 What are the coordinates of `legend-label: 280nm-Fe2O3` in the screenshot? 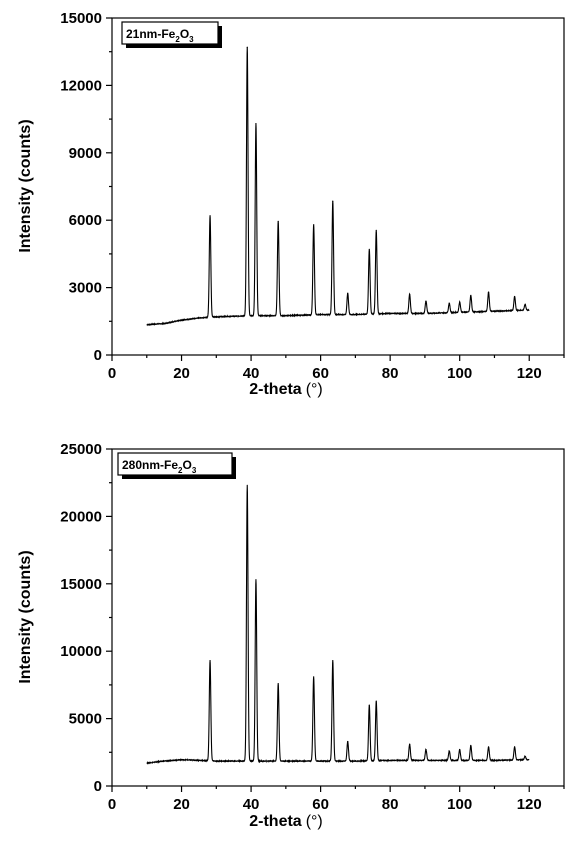 It's located at (159, 466).